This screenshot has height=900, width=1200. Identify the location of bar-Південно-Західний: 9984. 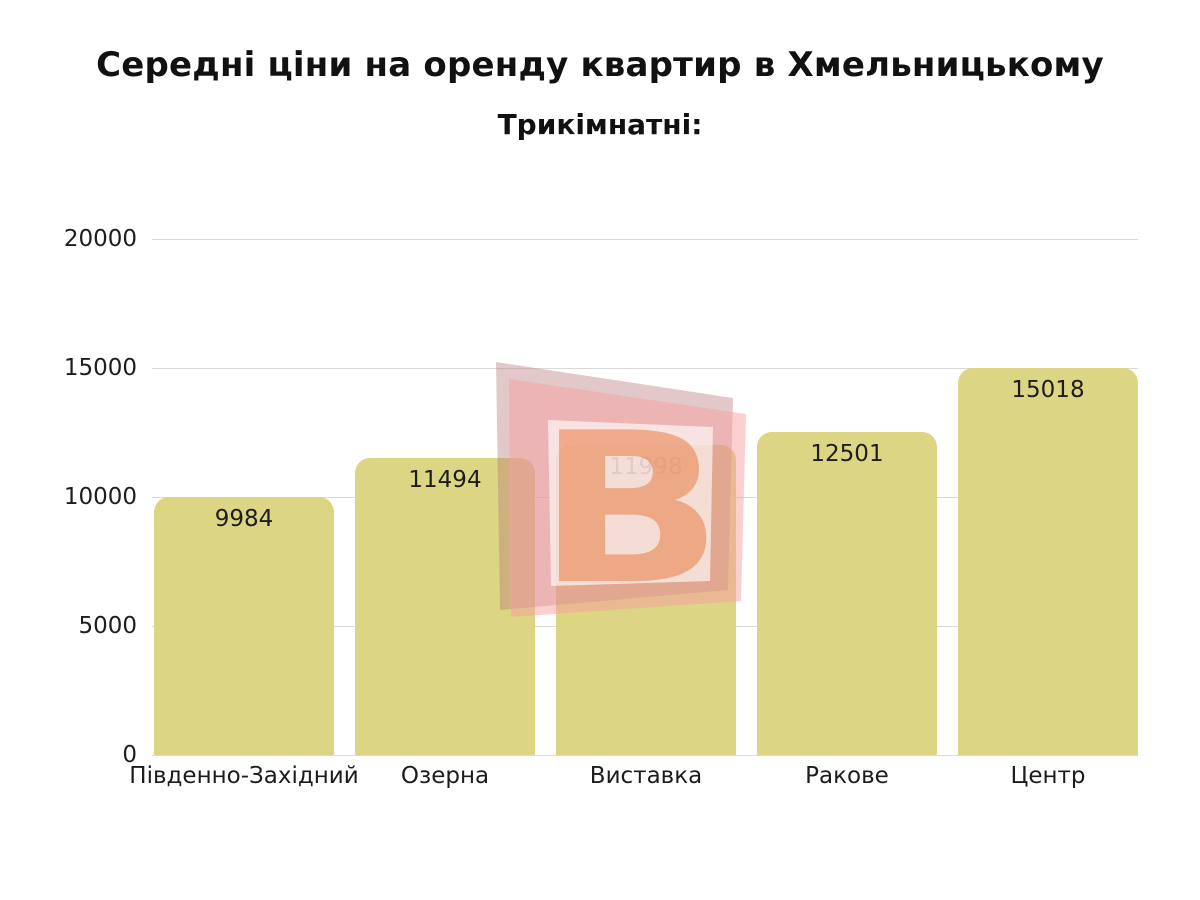
(244, 626).